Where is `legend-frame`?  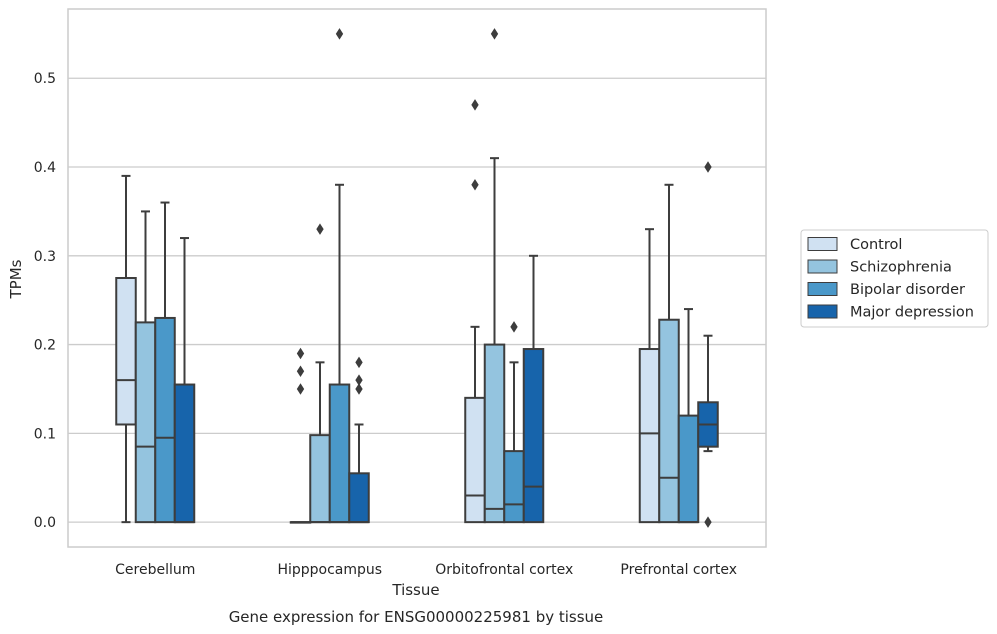 legend-frame is located at coordinates (894, 278).